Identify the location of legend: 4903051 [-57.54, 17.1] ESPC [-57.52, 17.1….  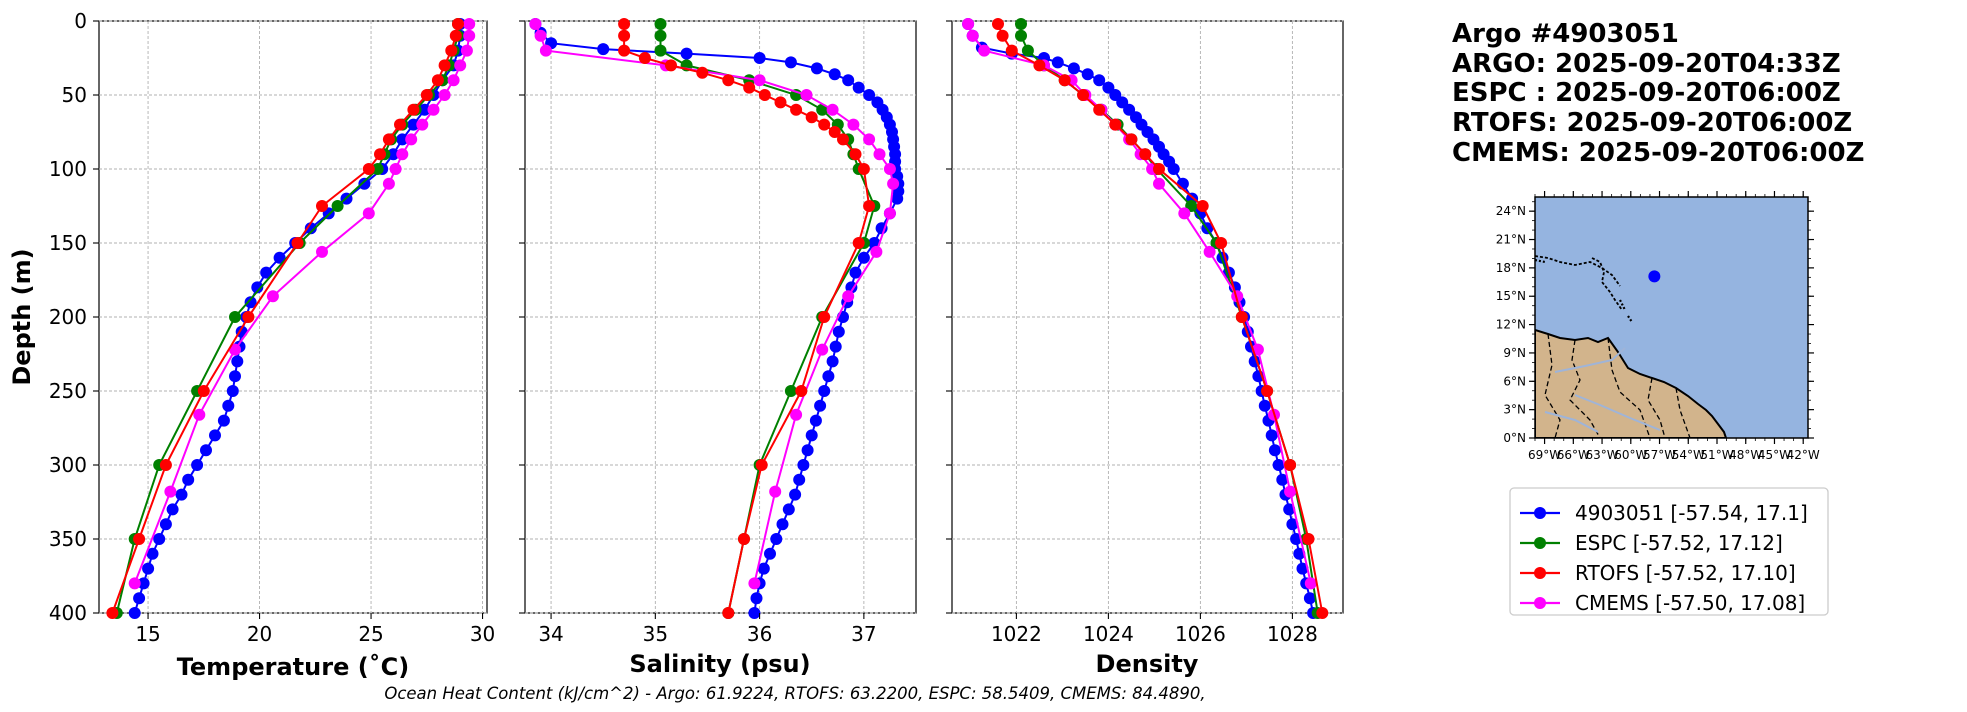
(1669, 551).